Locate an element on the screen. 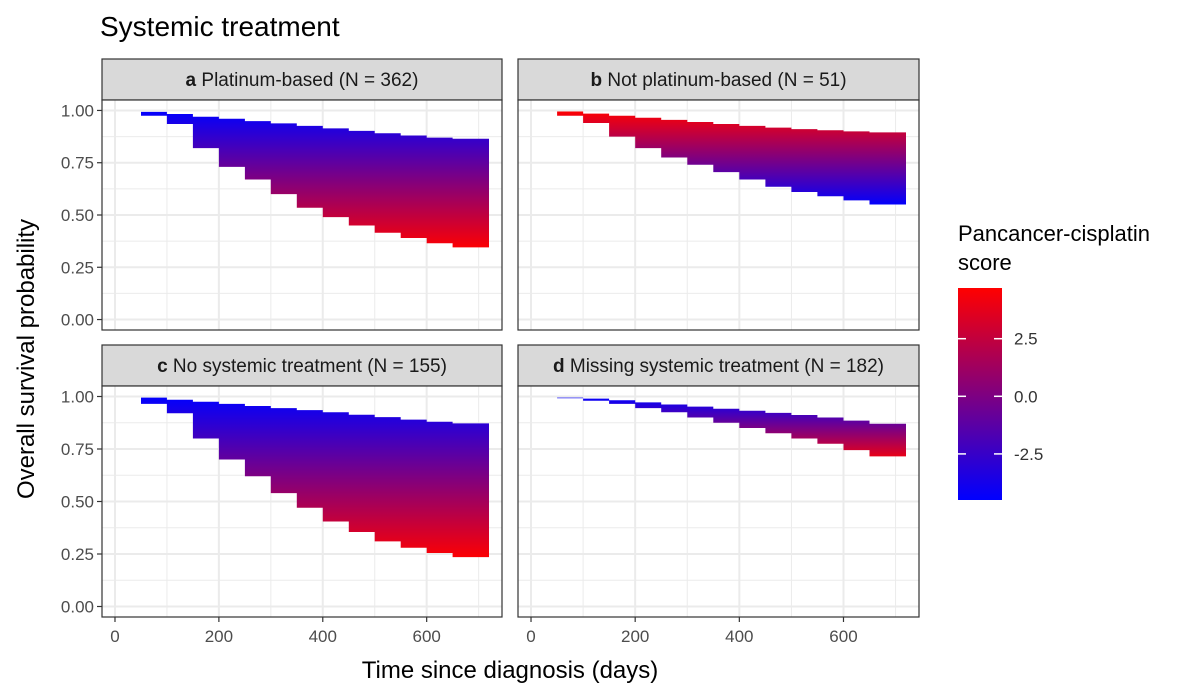 Image resolution: width=1203 pixels, height=684 pixels. y-axis-title: Overall survival probability is located at coordinates (26, 359).